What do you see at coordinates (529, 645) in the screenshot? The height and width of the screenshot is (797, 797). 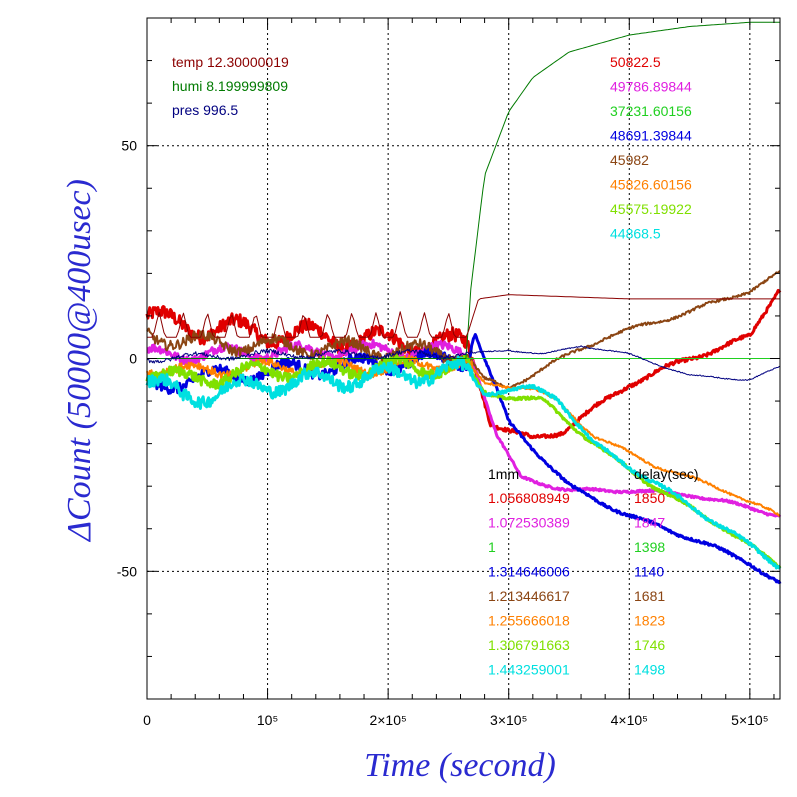 I see `table-factor: 1.306791663` at bounding box center [529, 645].